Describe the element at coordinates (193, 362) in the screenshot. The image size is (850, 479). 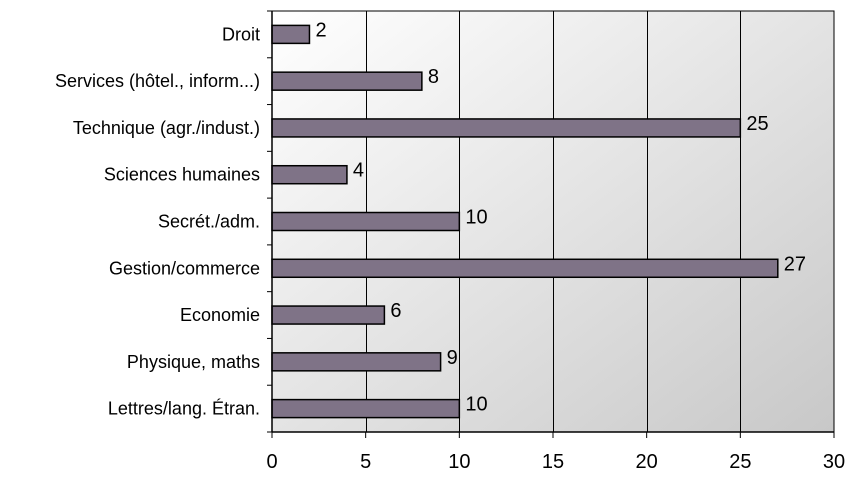
I see `category-label: Physique, maths` at that location.